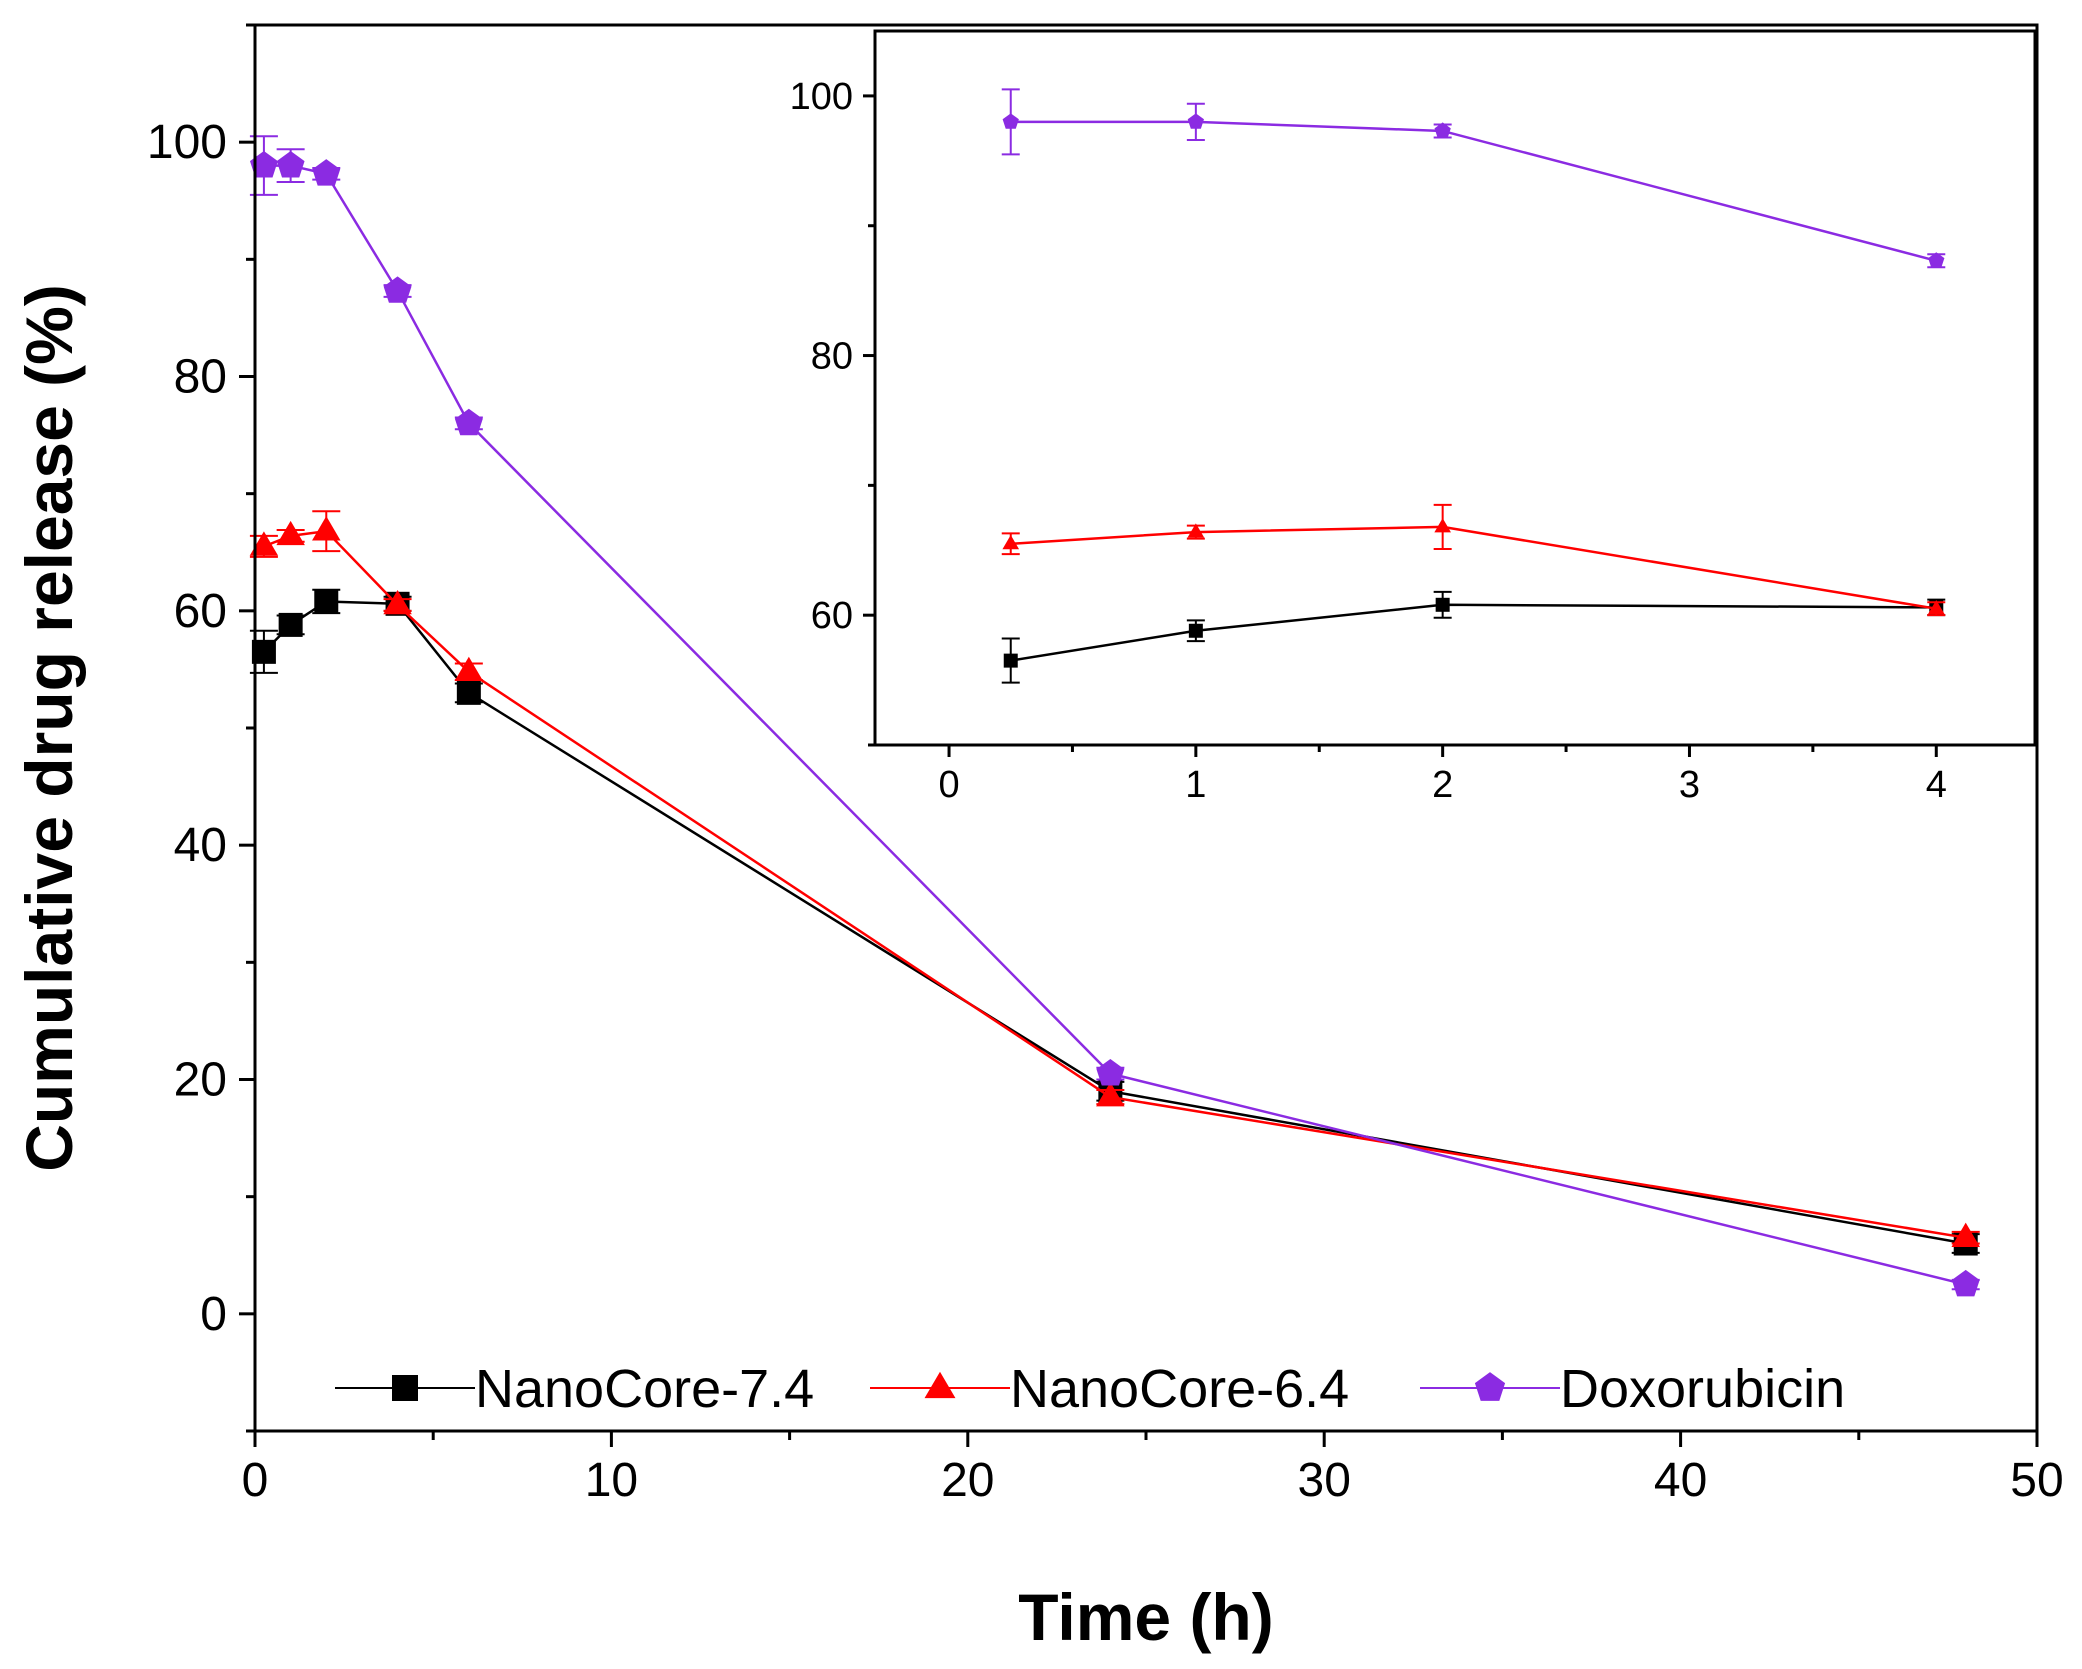 The height and width of the screenshot is (1669, 2082). Describe the element at coordinates (200, 611) in the screenshot. I see `main-y-tick-label: 60` at that location.